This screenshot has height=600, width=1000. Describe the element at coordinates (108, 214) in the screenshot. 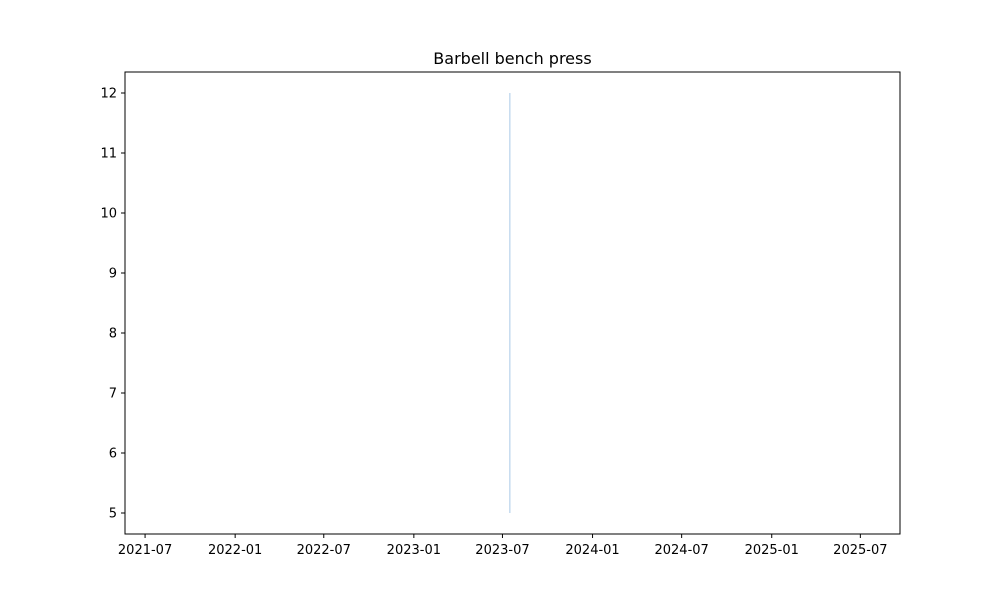

I see `y-tick-label: 10` at that location.